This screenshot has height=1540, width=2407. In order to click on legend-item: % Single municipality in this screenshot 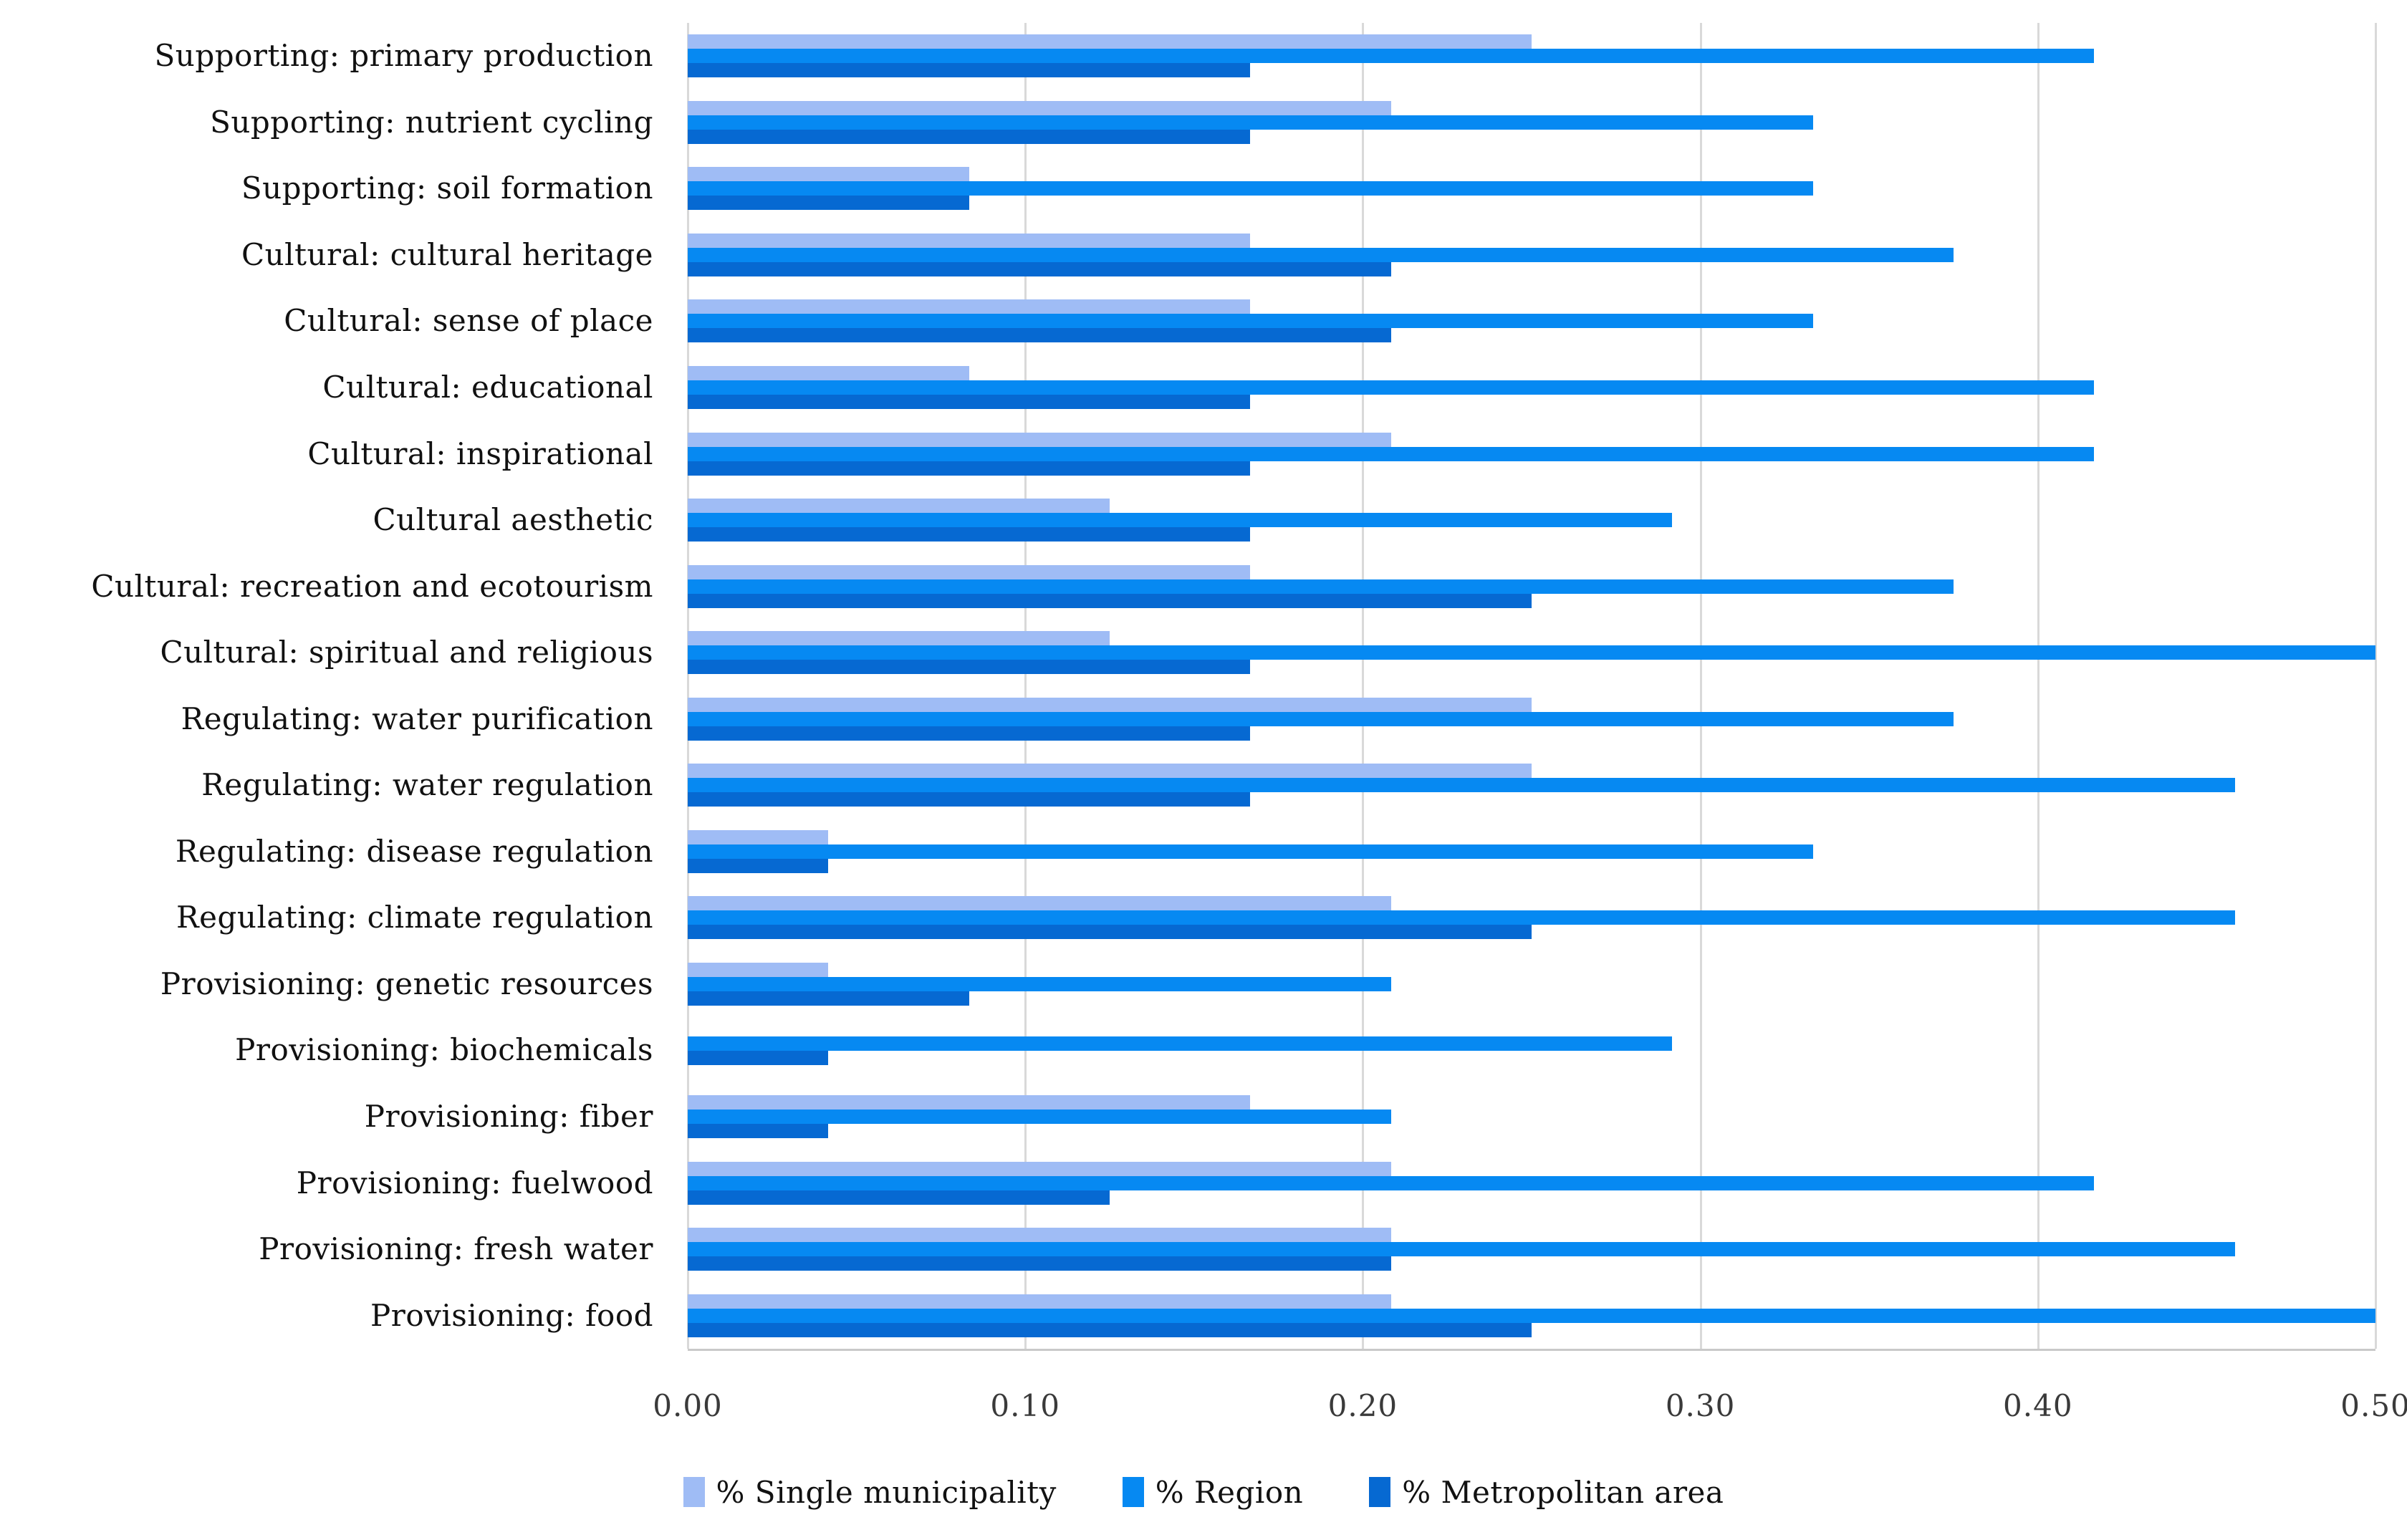, I will do `click(870, 1492)`.